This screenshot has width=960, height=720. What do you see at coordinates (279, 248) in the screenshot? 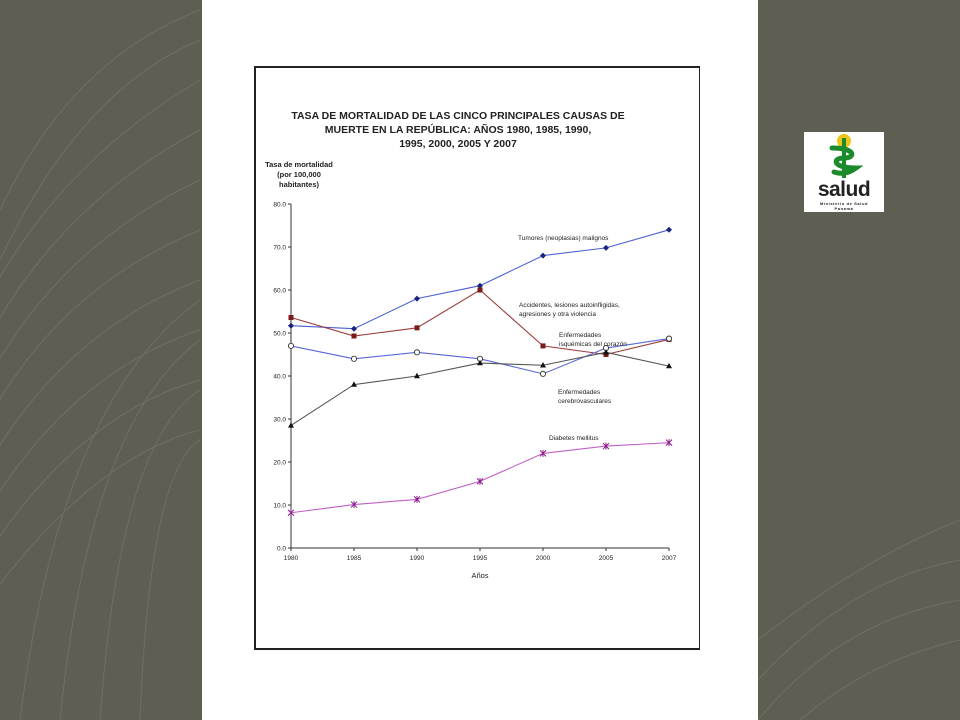
I see `y-tick-label: 70.0` at bounding box center [279, 248].